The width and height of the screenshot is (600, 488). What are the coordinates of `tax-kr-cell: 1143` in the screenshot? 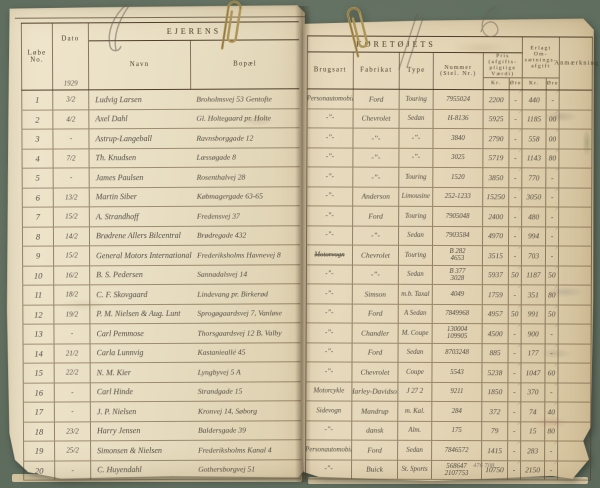 It's located at (534, 158).